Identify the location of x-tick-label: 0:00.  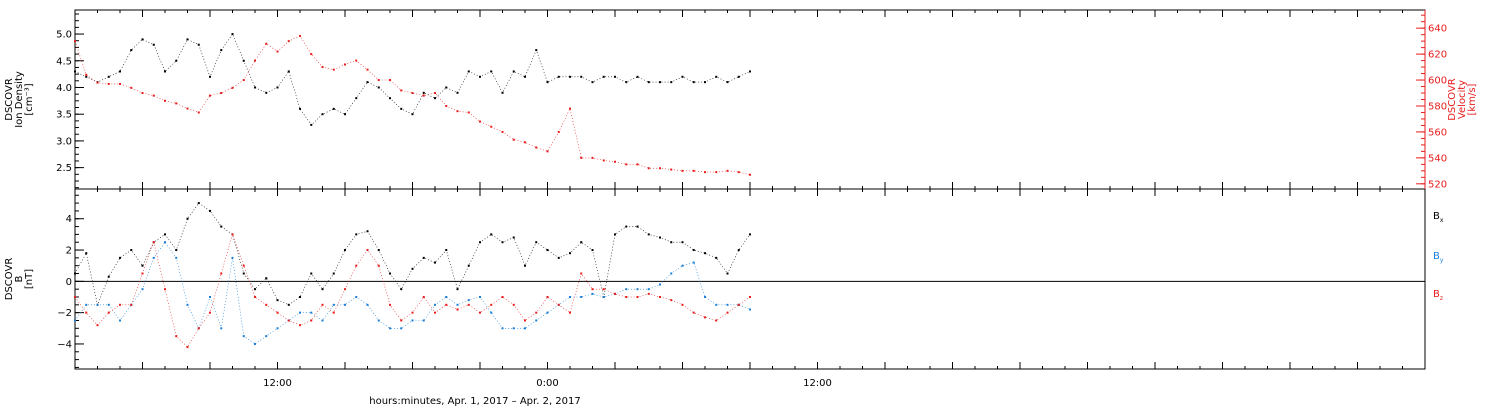
(547, 383).